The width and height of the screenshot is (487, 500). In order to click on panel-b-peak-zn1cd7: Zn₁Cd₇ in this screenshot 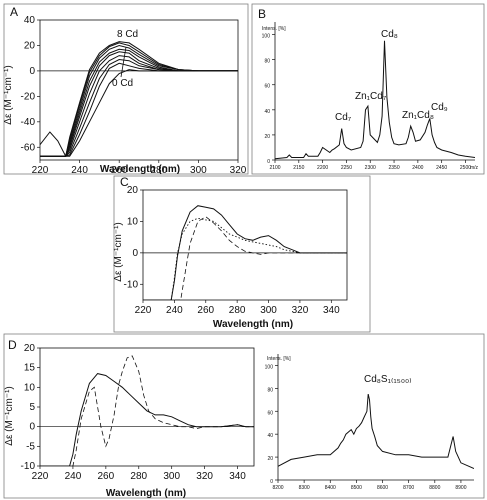, I will do `click(371, 96)`.